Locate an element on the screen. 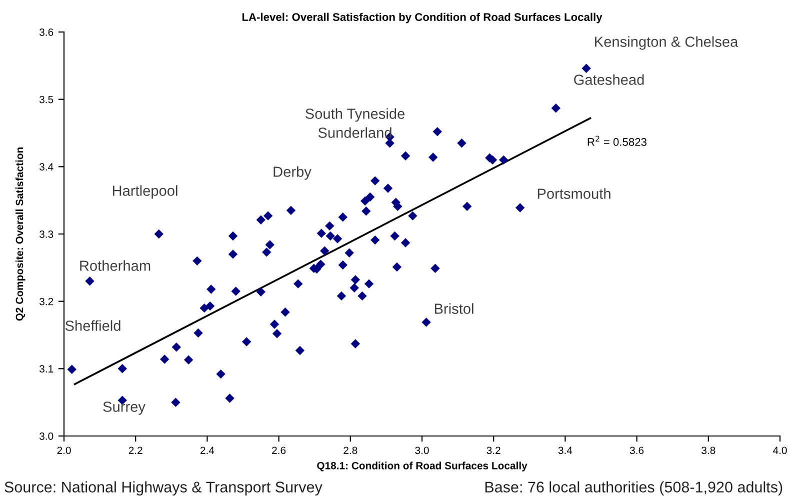 Image resolution: width=795 pixels, height=497 pixels. x-tick-label: 2.6 is located at coordinates (279, 450).